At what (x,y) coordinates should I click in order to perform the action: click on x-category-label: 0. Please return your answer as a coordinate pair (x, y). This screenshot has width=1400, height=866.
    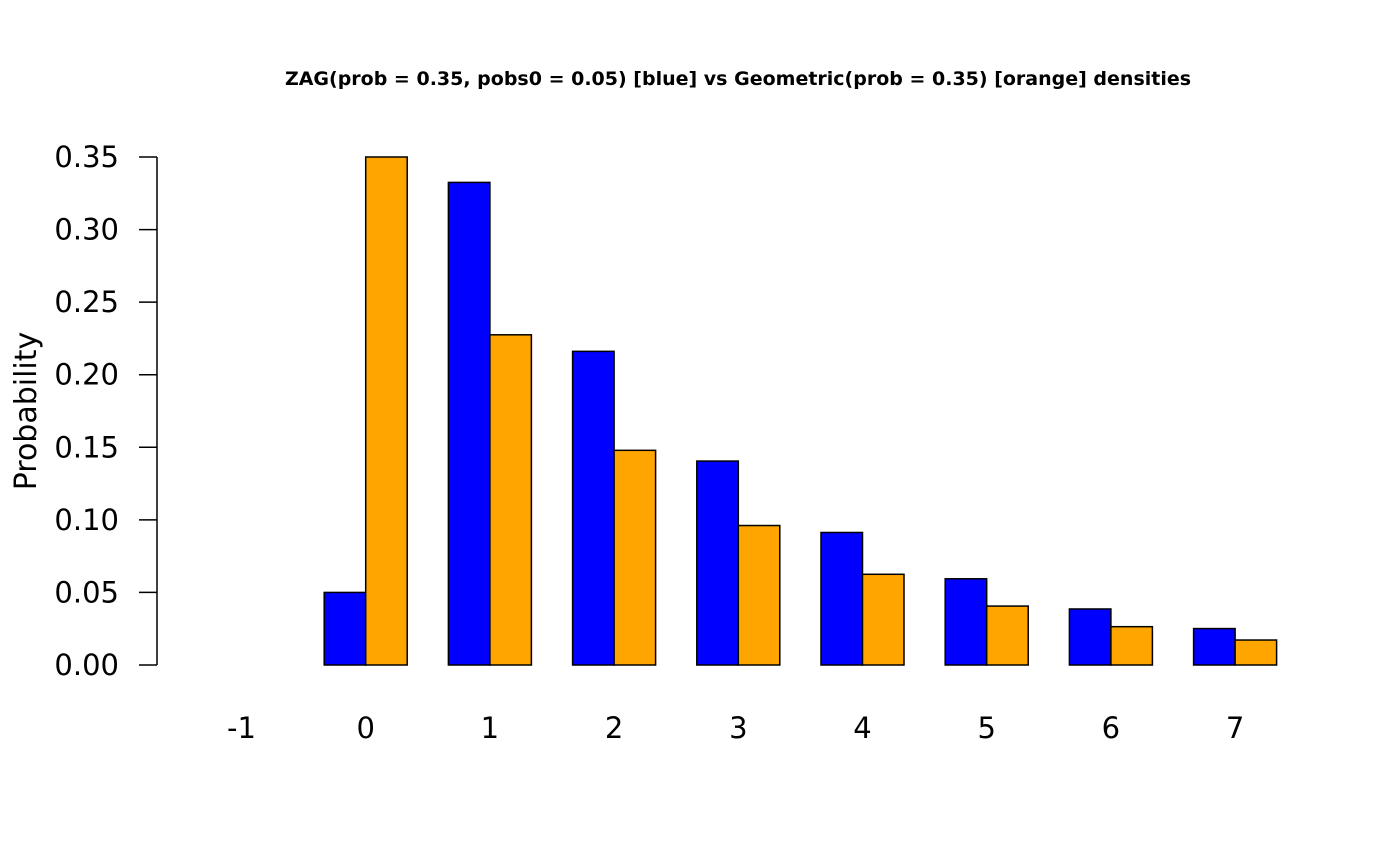
    Looking at the image, I should click on (365, 728).